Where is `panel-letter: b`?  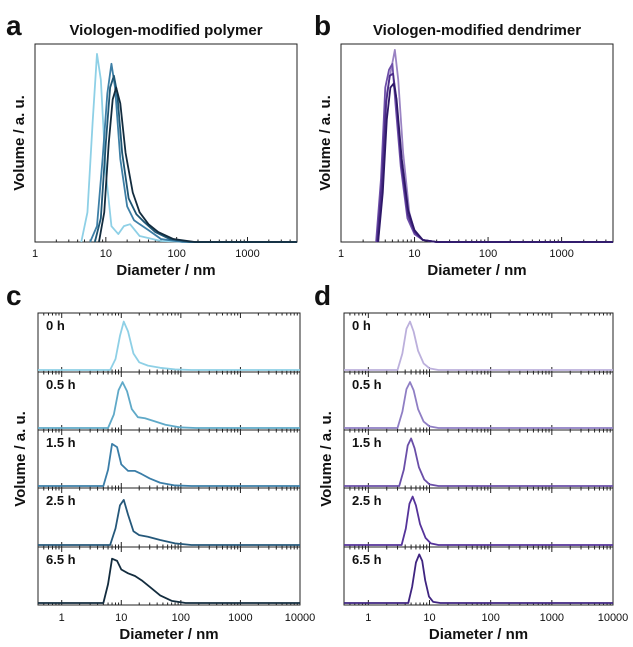 panel-letter: b is located at coordinates (322, 25).